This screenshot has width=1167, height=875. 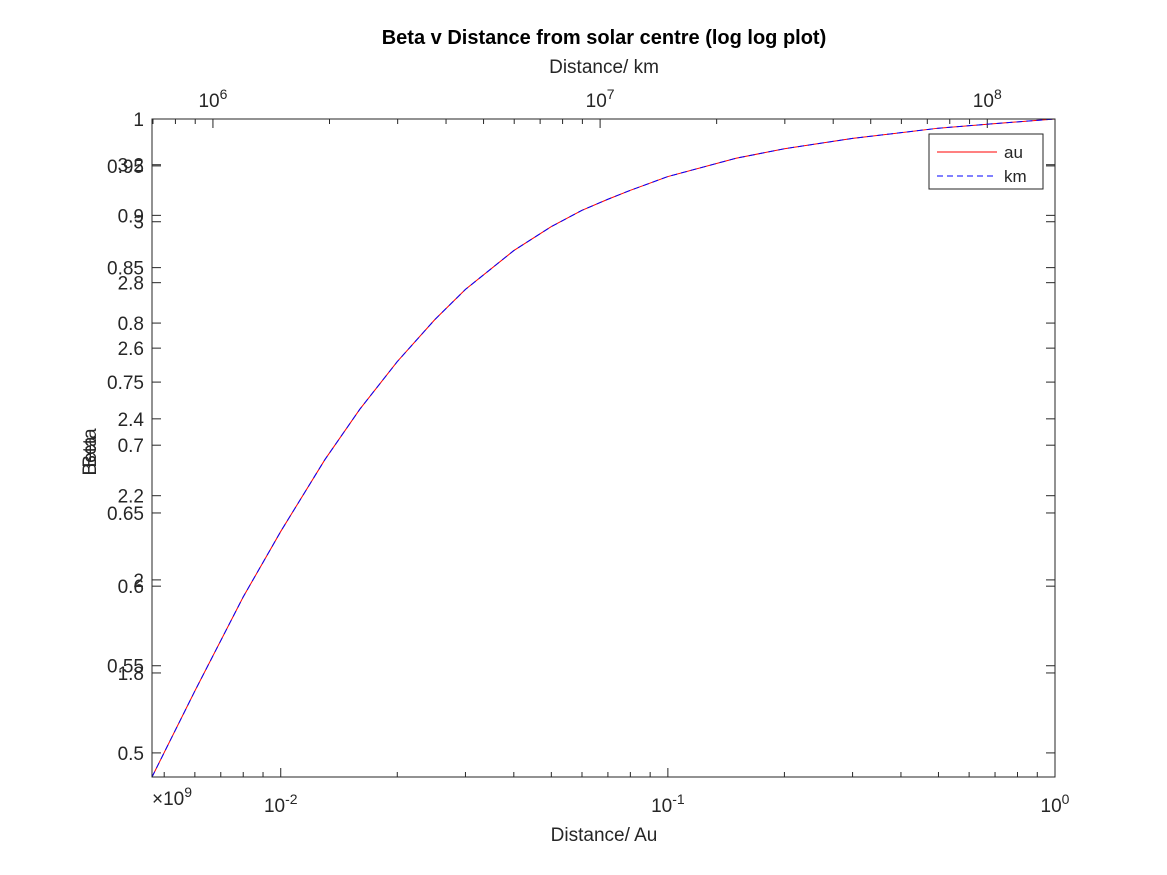 I want to click on legend-box, so click(x=986, y=161).